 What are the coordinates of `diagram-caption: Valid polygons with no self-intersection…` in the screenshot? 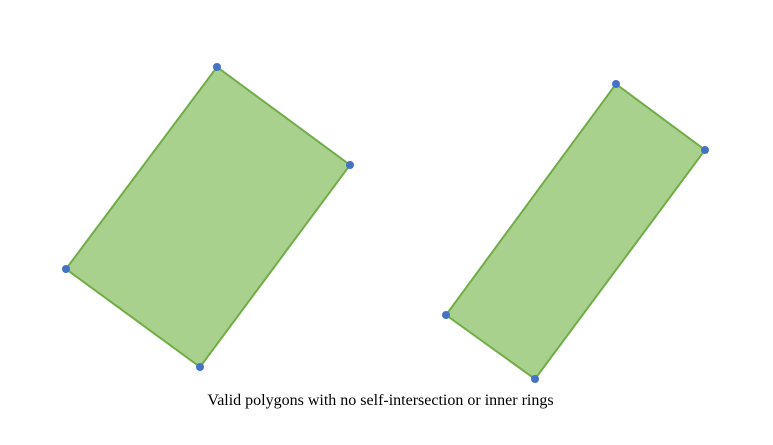 It's located at (380, 400).